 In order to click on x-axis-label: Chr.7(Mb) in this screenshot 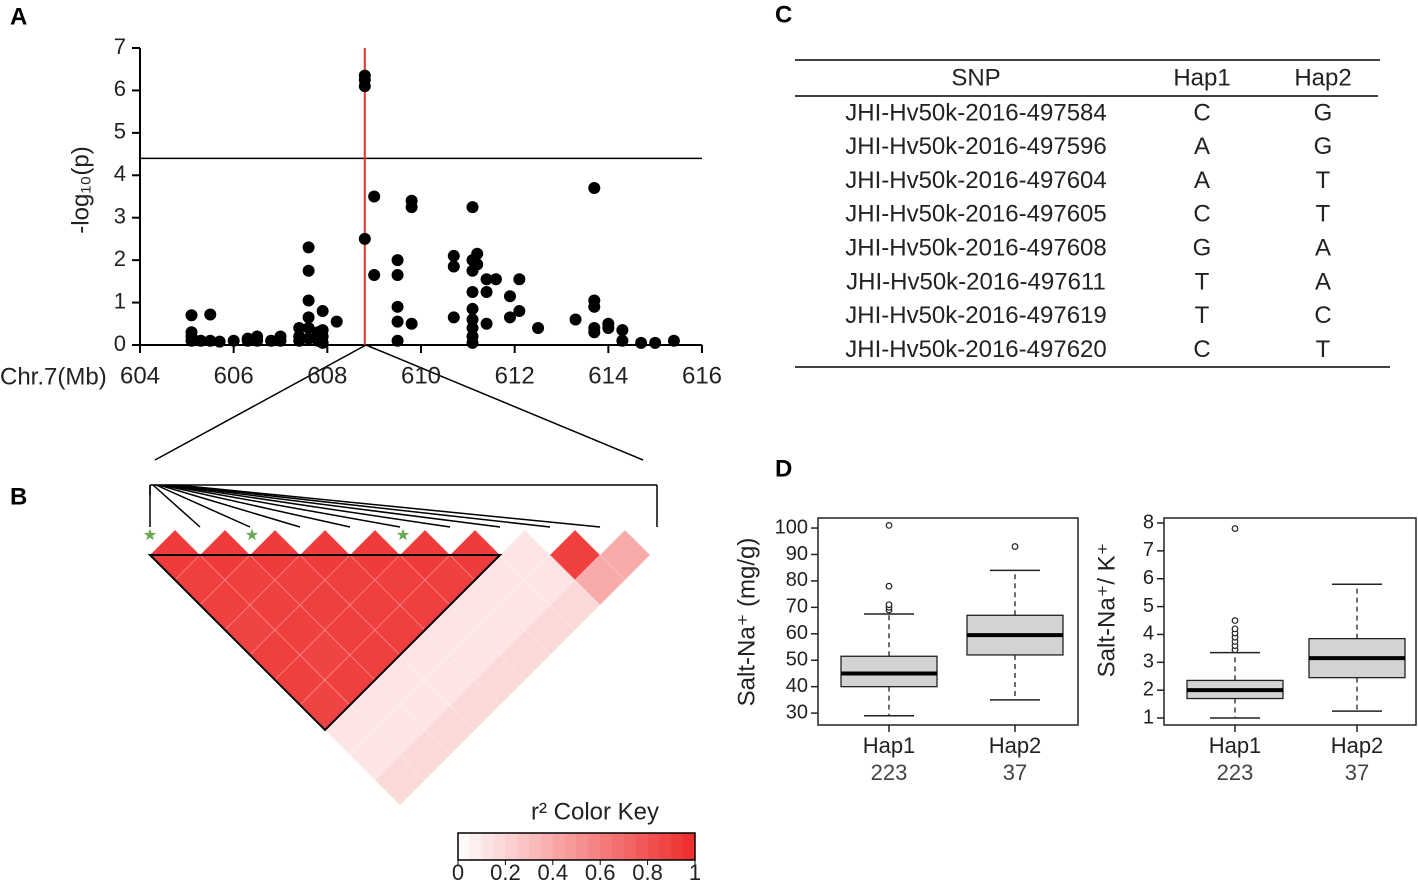, I will do `click(53, 376)`.